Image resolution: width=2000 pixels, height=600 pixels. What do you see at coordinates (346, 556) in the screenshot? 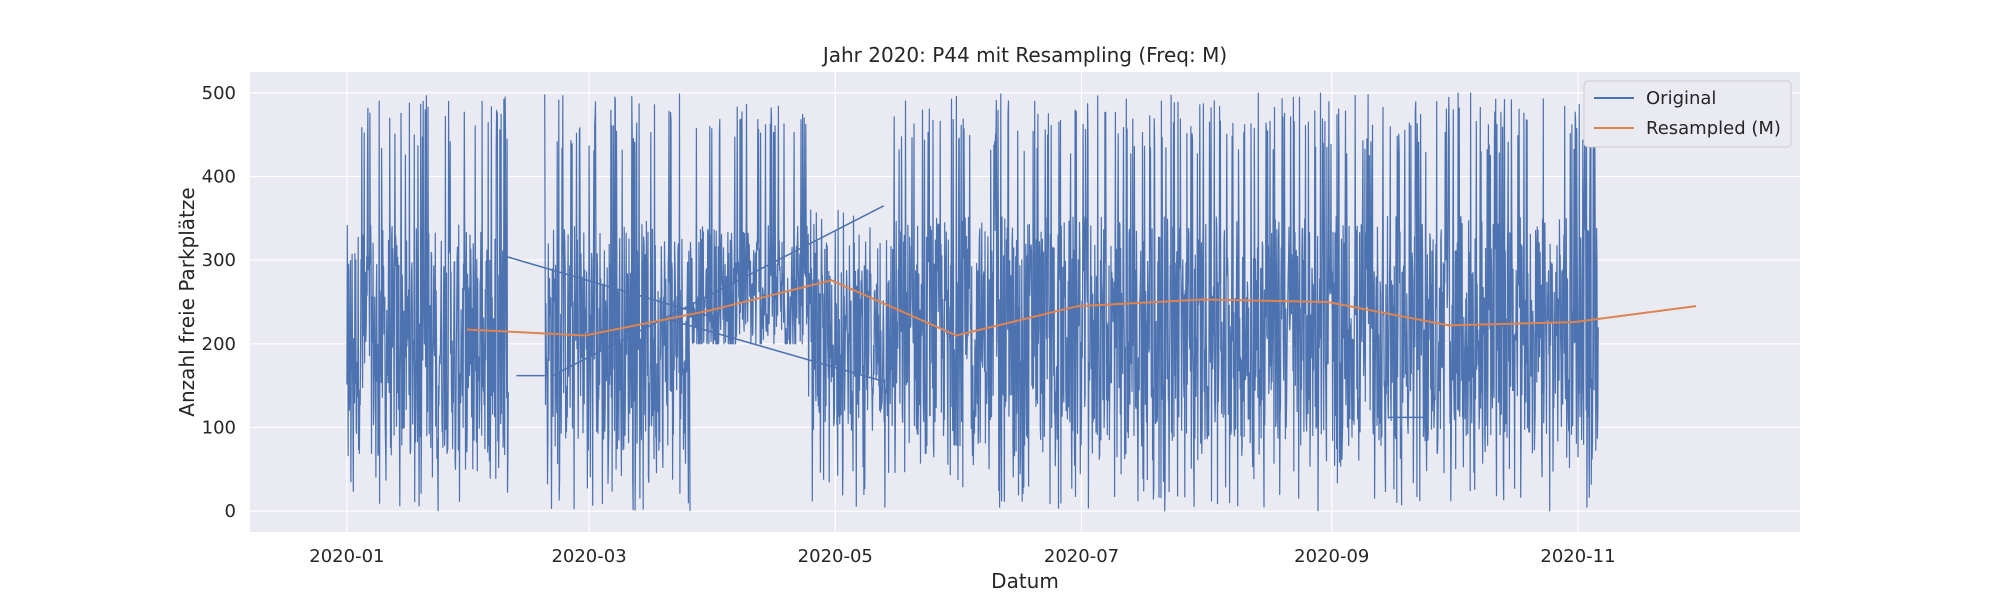
I see `x-tick-label: 2020-01` at bounding box center [346, 556].